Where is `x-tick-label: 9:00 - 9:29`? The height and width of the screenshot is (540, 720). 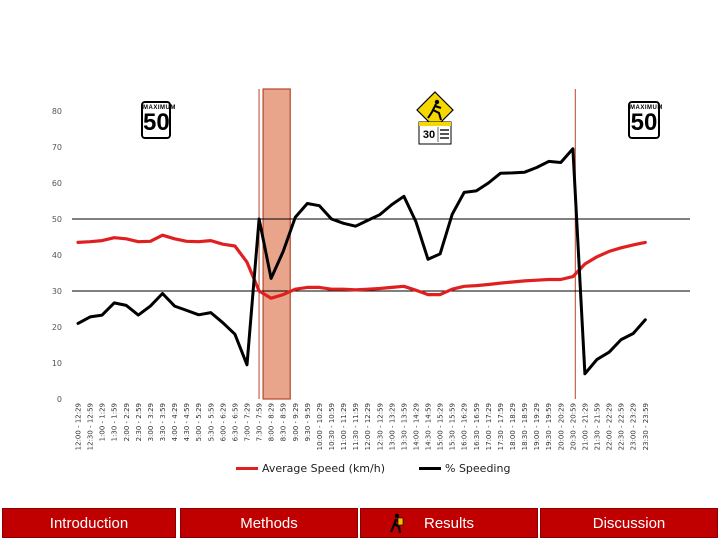 x-tick-label: 9:00 - 9:29 is located at coordinates (296, 422).